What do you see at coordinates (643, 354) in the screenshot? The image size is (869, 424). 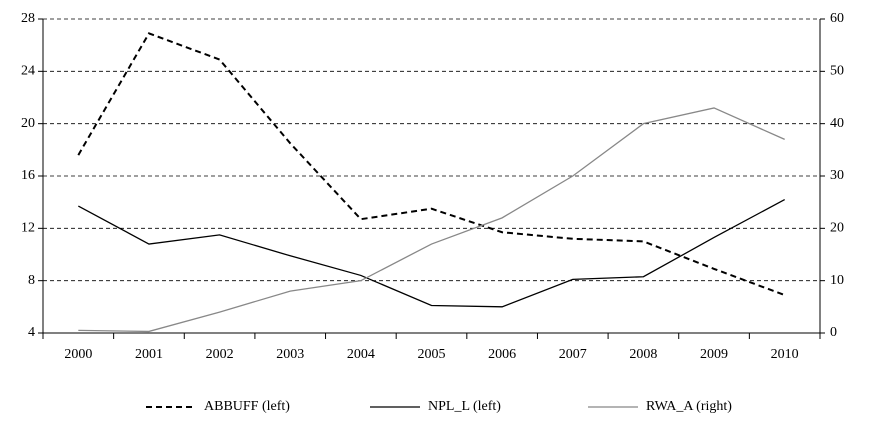 I see `x-tick-label: 2008` at bounding box center [643, 354].